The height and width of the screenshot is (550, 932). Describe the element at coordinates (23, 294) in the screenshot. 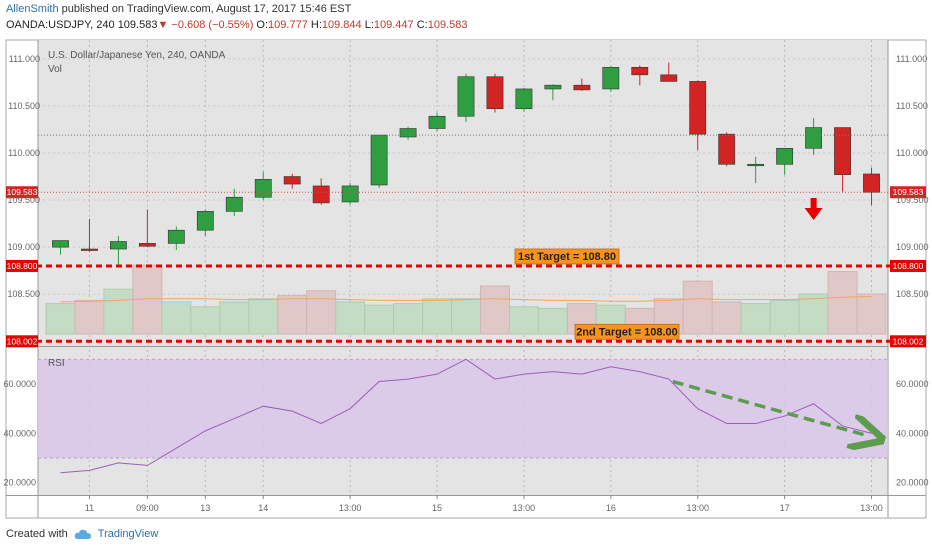

I see `price-tick-left: 108.500` at that location.